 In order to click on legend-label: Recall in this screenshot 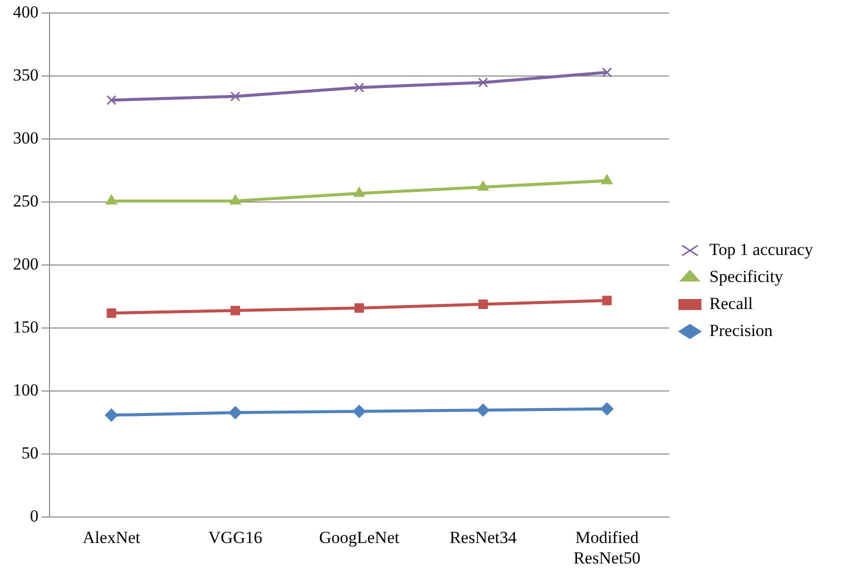, I will do `click(731, 303)`.